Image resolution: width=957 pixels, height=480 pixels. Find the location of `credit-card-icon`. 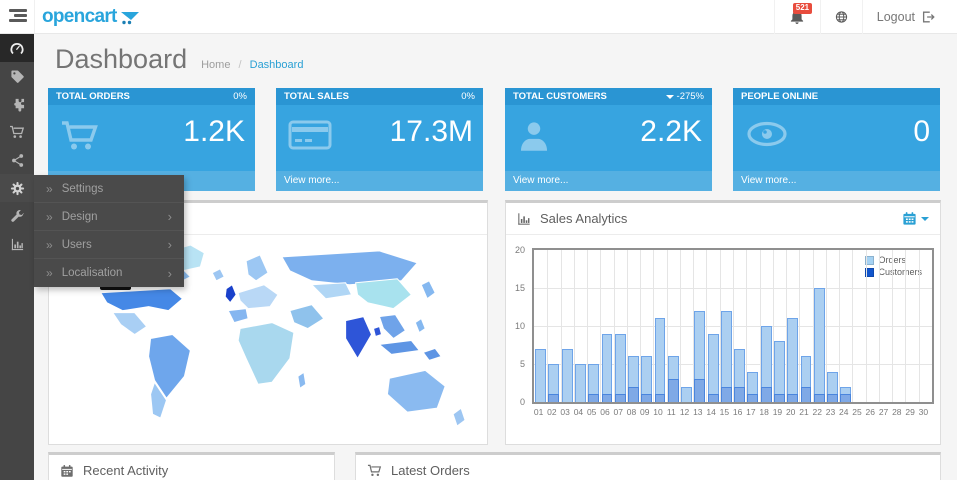

credit-card-icon is located at coordinates (310, 137).